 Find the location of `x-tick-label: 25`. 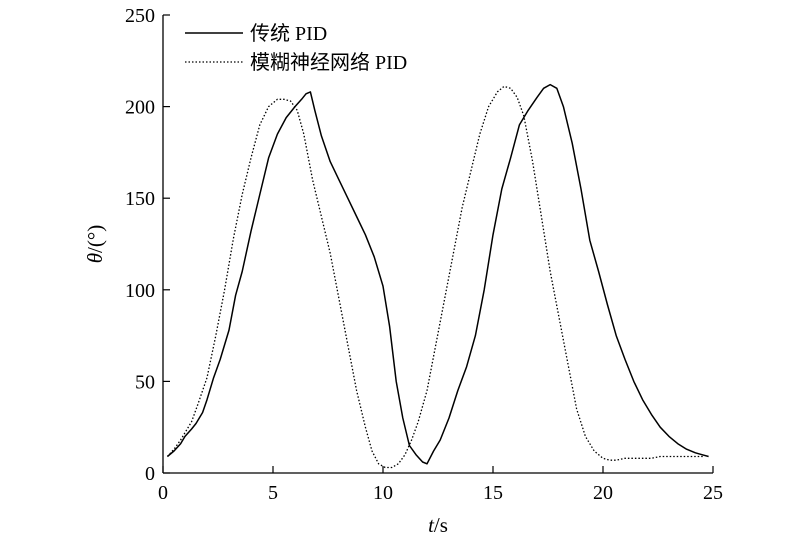

x-tick-label: 25 is located at coordinates (713, 493).